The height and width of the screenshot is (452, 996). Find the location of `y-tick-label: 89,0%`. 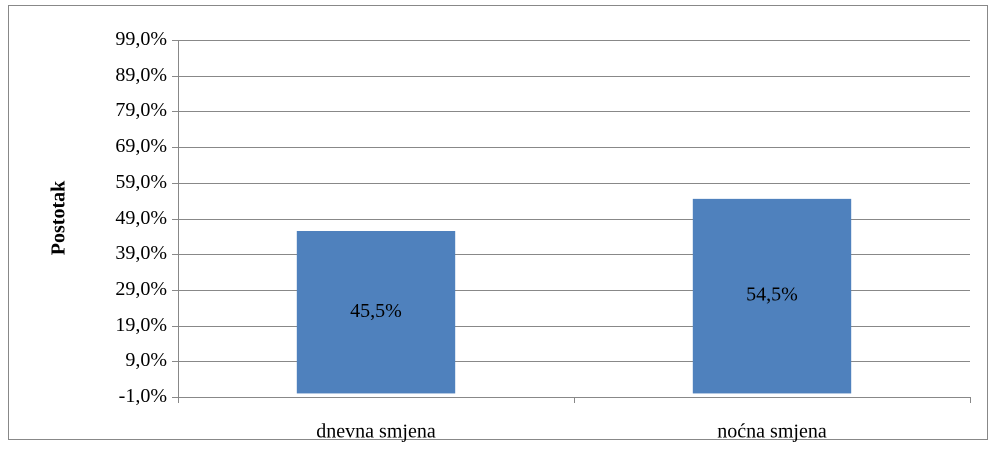

y-tick-label: 89,0% is located at coordinates (141, 75).